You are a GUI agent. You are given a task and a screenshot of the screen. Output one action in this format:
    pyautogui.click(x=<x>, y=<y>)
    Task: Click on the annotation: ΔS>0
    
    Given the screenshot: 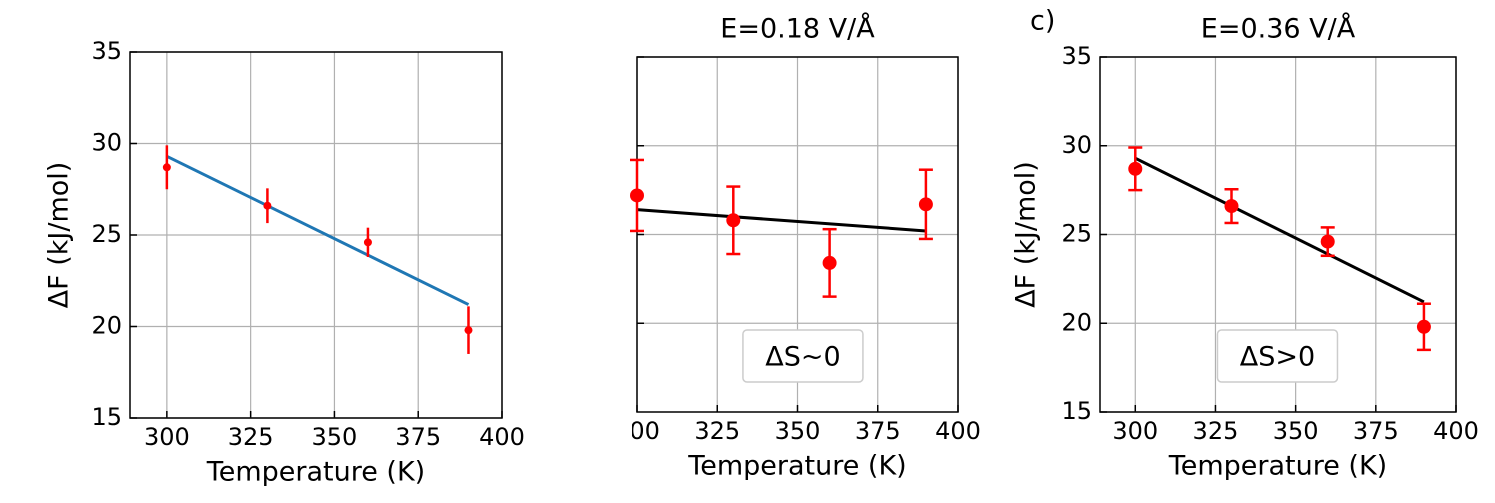 What is the action you would take?
    pyautogui.click(x=1277, y=357)
    